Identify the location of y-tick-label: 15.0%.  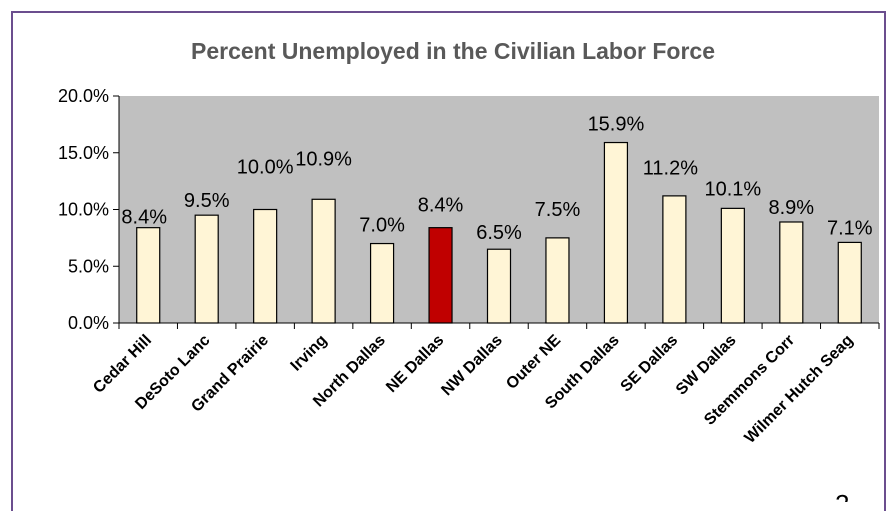
(83, 153).